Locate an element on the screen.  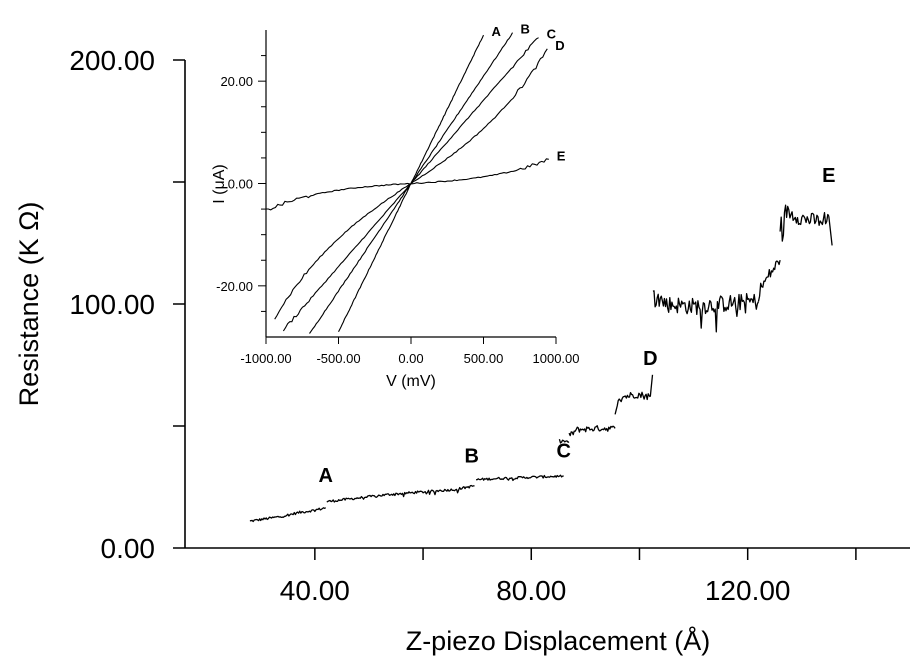
iv-curve-label-B: B is located at coordinates (525, 29).